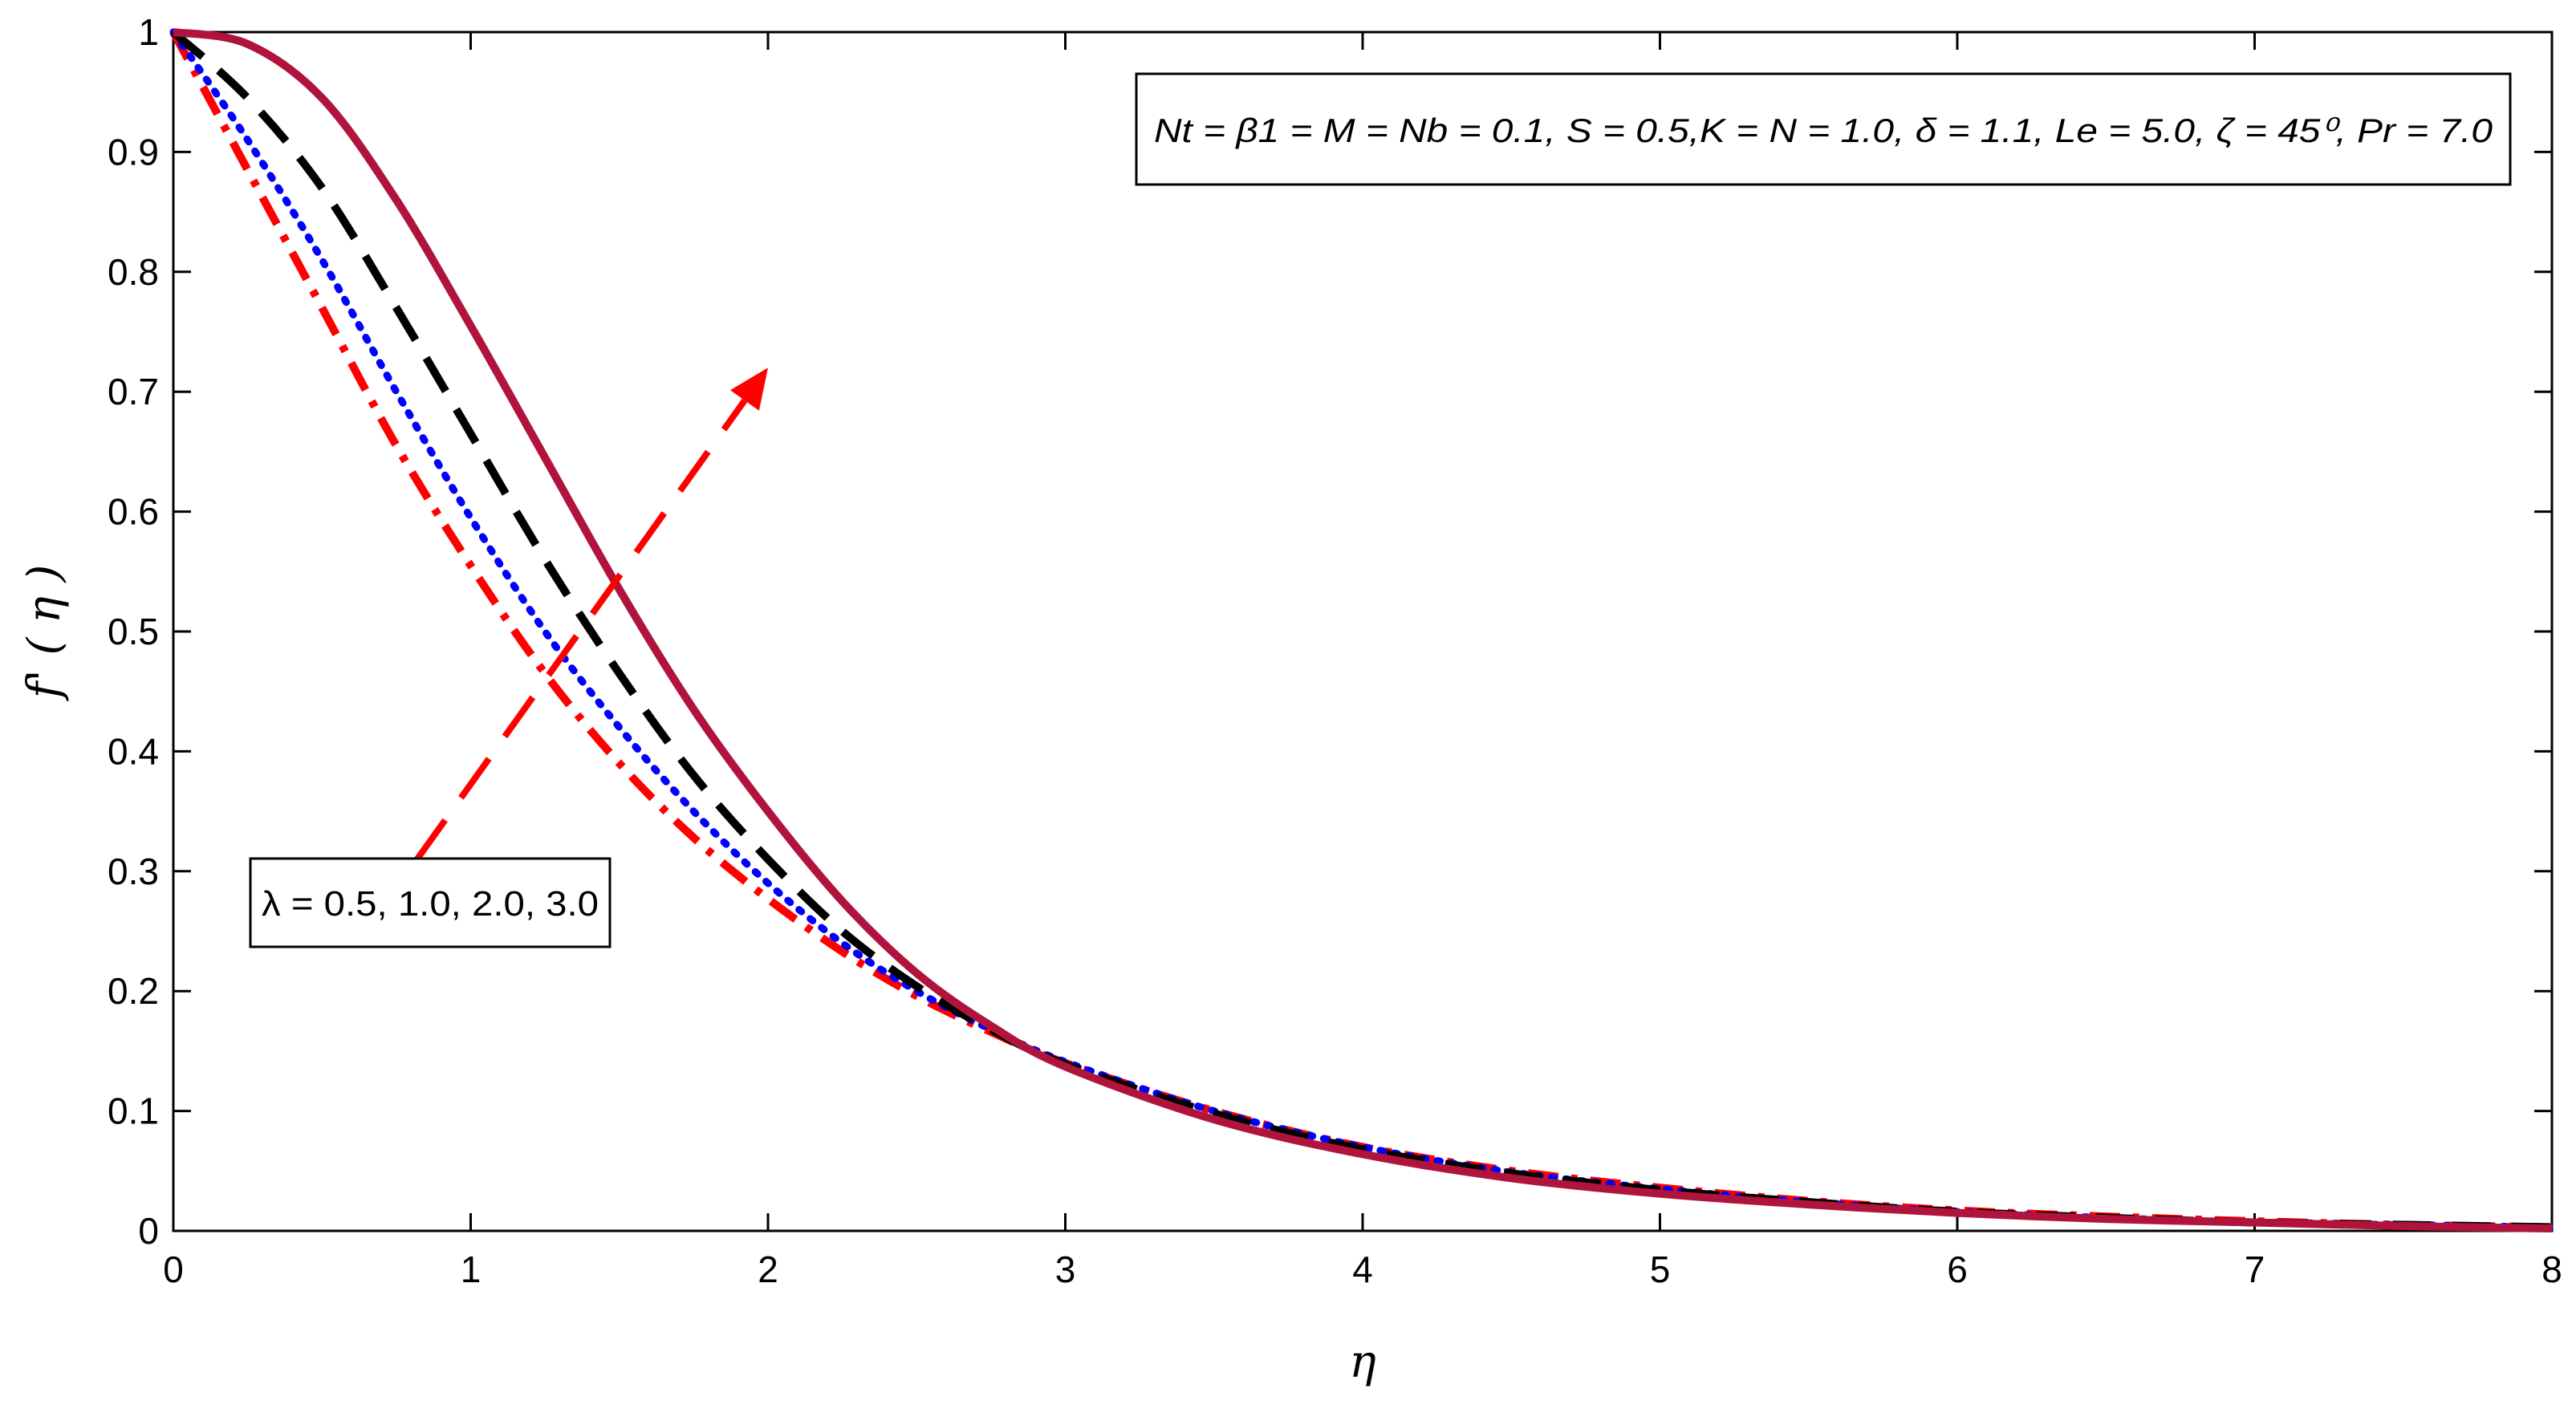 This screenshot has height=1409, width=2576. What do you see at coordinates (134, 631) in the screenshot?
I see `y-tick-label: 0.5` at bounding box center [134, 631].